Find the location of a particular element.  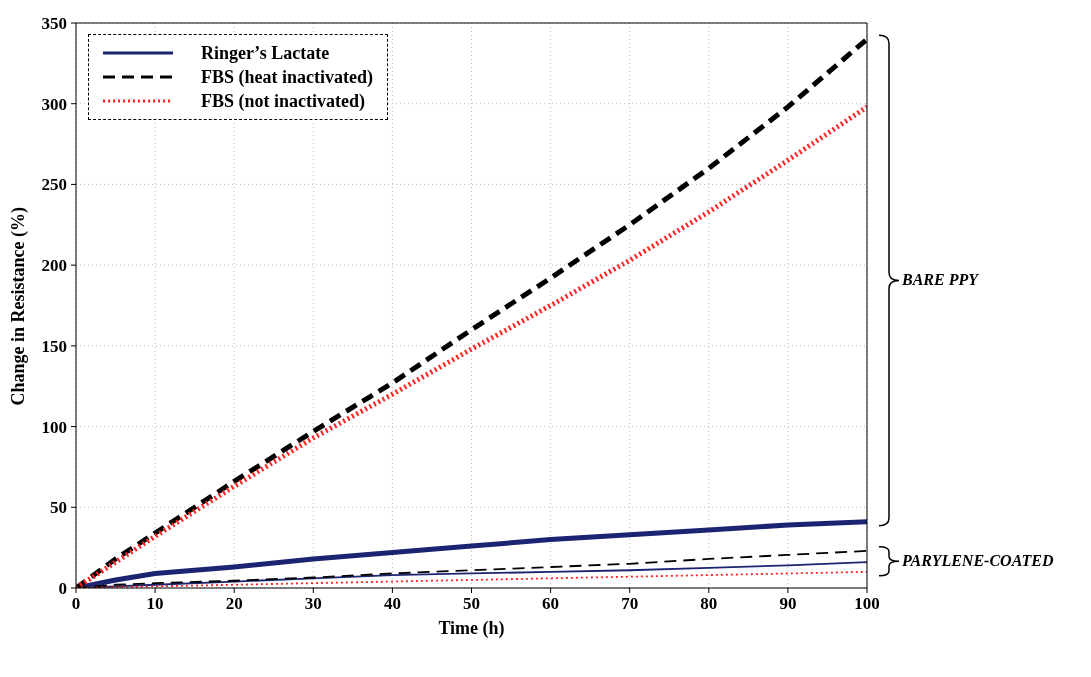

x-axis-title: Time (h) is located at coordinates (471, 628).